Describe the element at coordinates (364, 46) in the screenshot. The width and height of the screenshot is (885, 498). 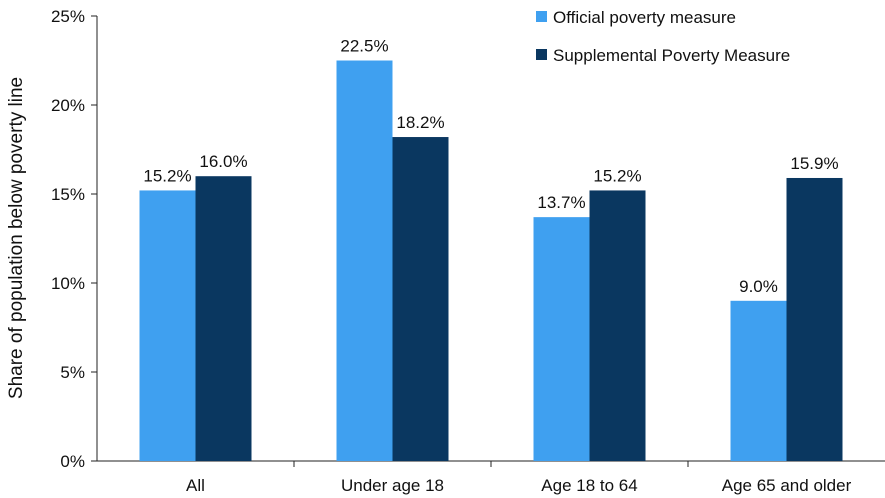
I see `data-label: 22.5%` at that location.